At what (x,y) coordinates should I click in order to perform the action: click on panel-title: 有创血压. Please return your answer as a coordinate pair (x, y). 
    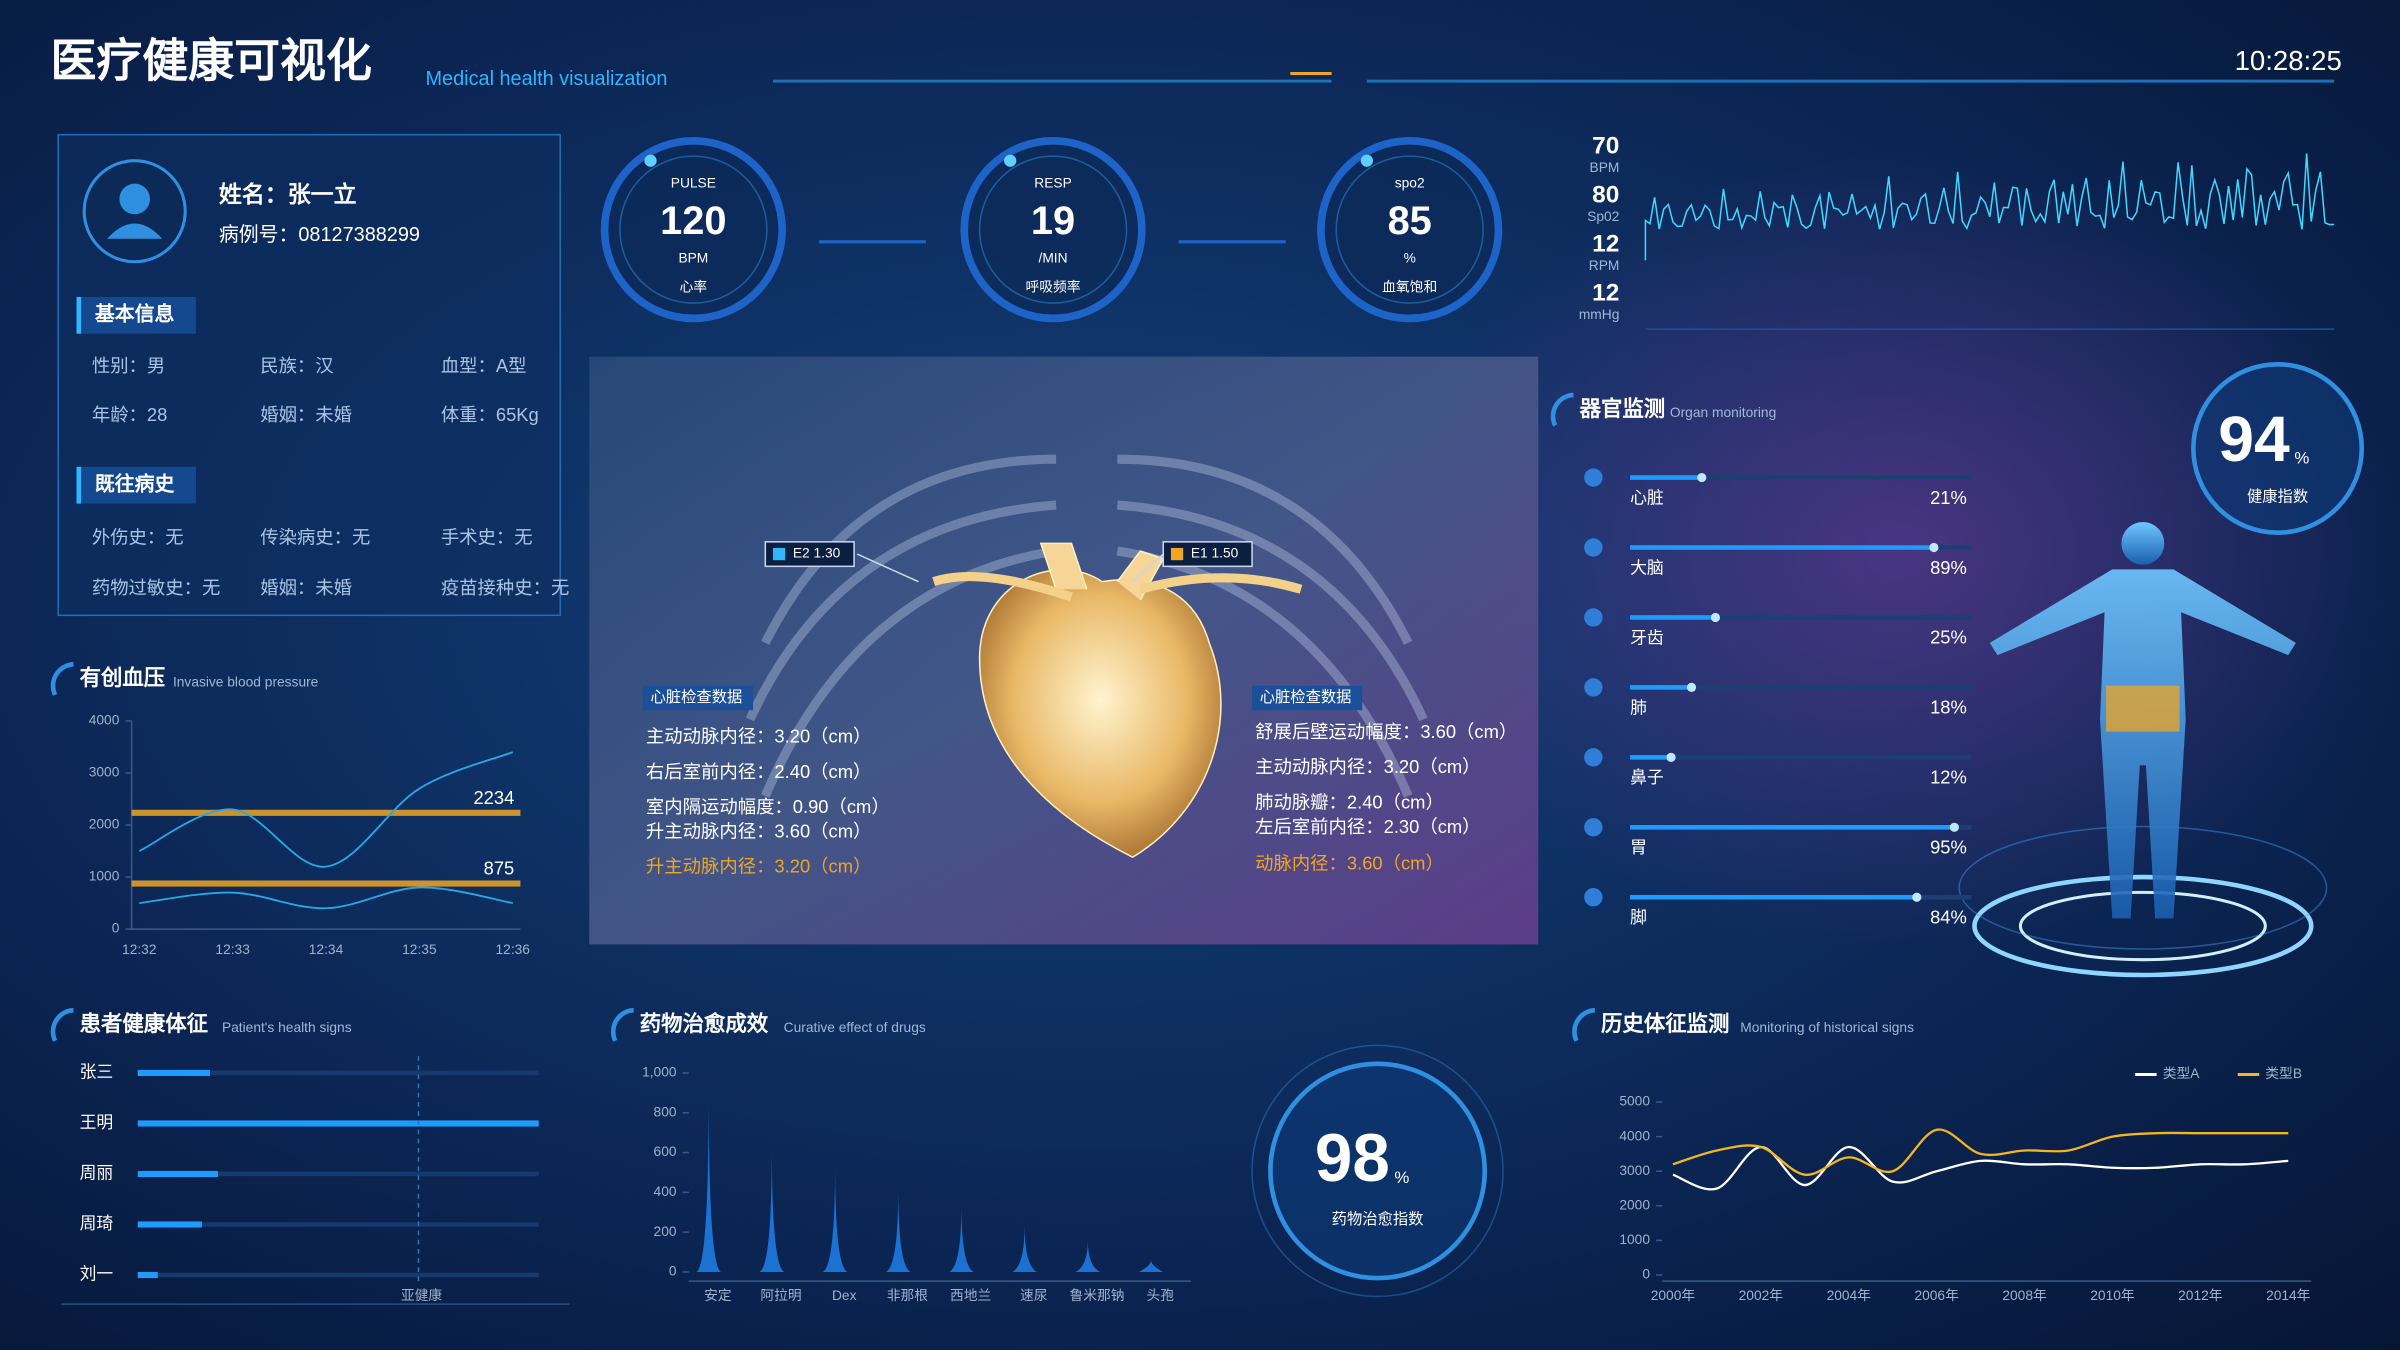
    Looking at the image, I should click on (123, 677).